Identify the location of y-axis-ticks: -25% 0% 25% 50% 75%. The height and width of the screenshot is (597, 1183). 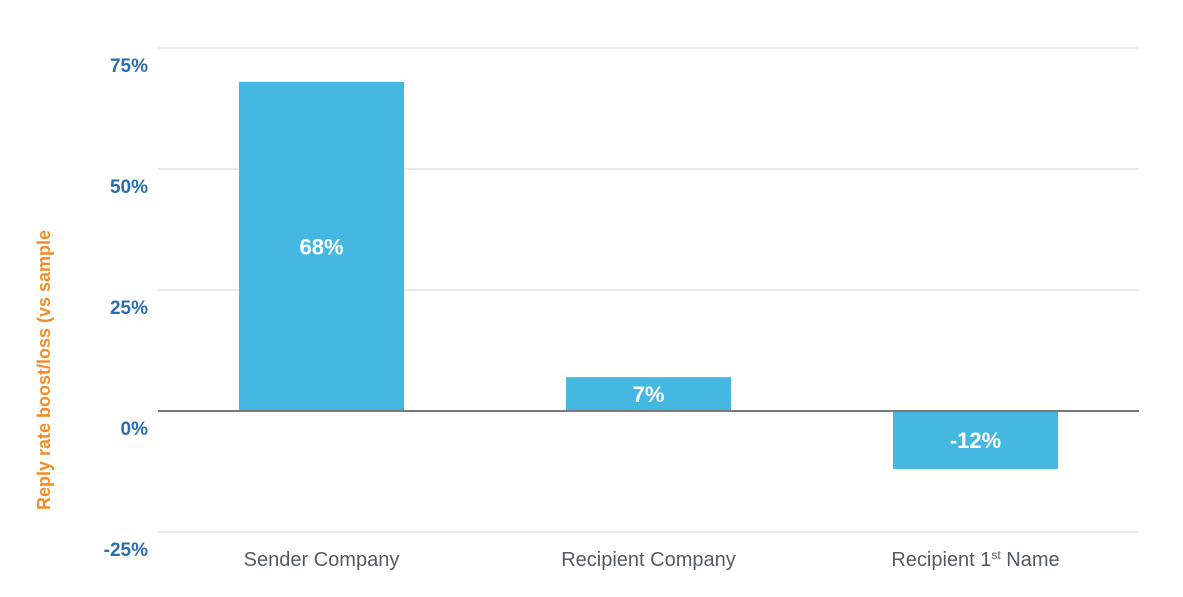
(126, 308).